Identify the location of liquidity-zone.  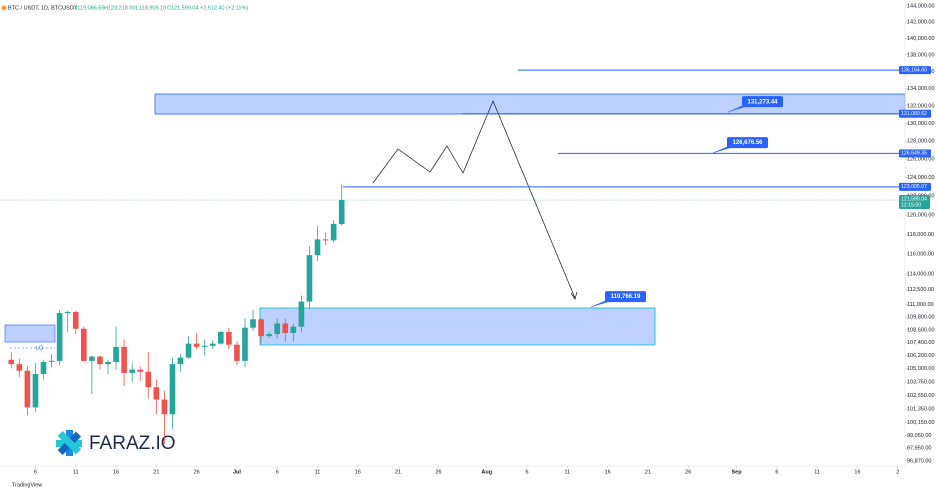
(30, 333).